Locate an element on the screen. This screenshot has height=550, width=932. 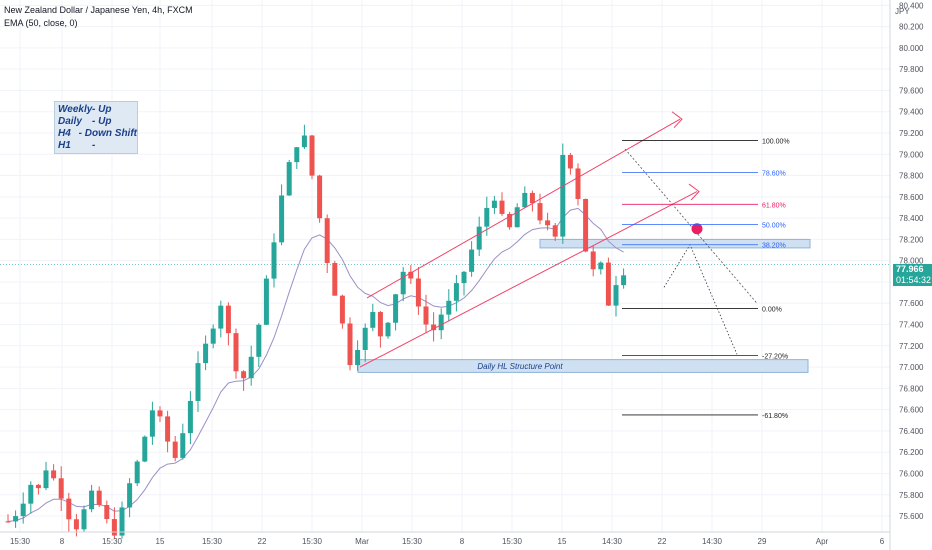
bias-note: Weekly - Up Daily - Up H4- Down Shift H1- is located at coordinates (96, 127).